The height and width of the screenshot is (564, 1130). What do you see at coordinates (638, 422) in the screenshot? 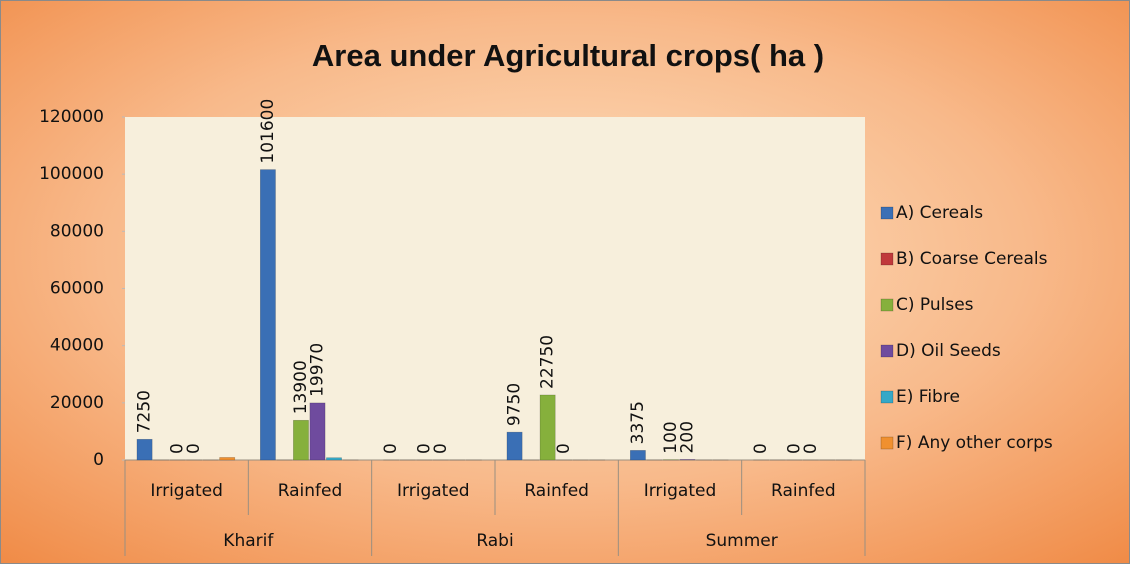
I see `data-label: 3375` at bounding box center [638, 422].